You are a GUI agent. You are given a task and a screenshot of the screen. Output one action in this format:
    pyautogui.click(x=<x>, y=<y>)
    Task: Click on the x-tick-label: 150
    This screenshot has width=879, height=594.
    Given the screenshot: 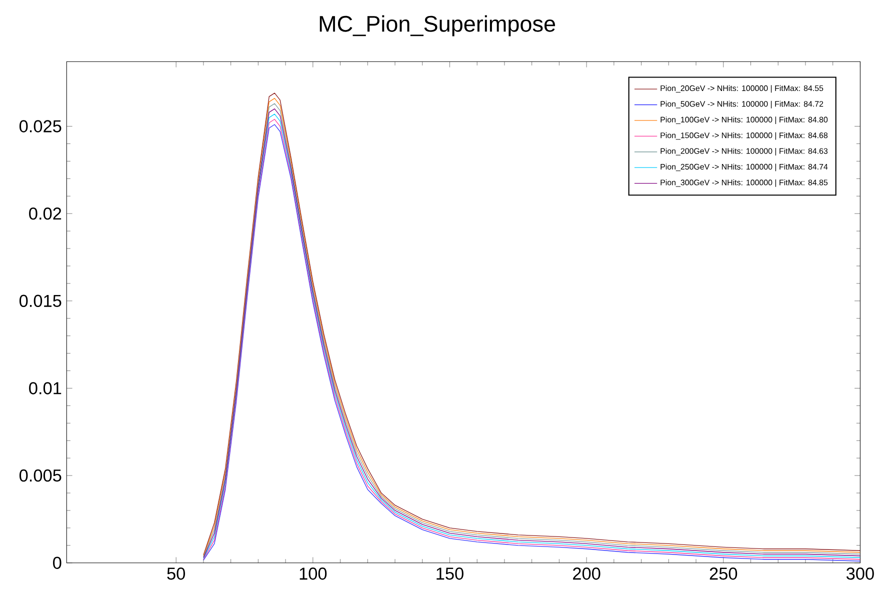 What is the action you would take?
    pyautogui.click(x=450, y=574)
    